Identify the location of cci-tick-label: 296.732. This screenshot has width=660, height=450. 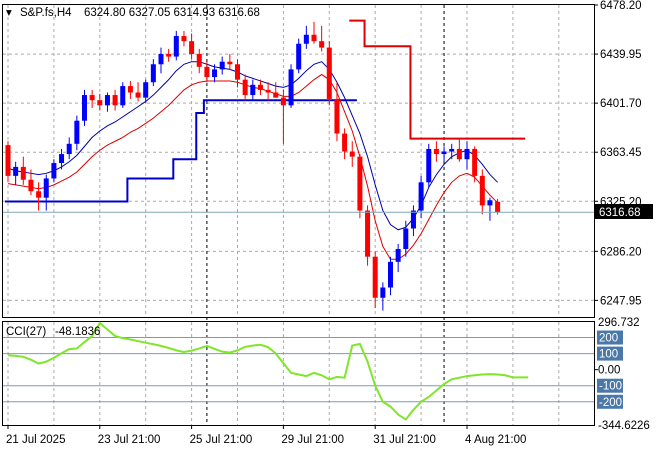
(619, 323).